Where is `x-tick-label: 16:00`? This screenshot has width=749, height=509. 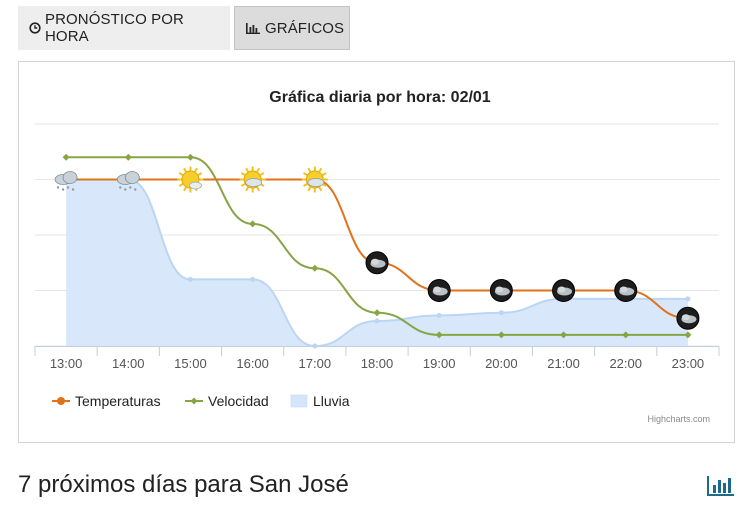
x-tick-label: 16:00 is located at coordinates (252, 363).